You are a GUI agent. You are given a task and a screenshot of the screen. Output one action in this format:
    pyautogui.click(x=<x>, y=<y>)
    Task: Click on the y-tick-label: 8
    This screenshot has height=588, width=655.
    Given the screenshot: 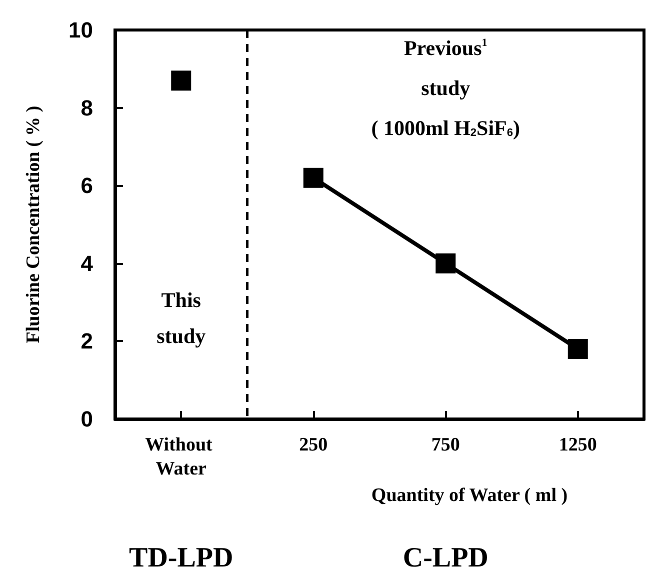 What is the action you would take?
    pyautogui.click(x=86, y=107)
    